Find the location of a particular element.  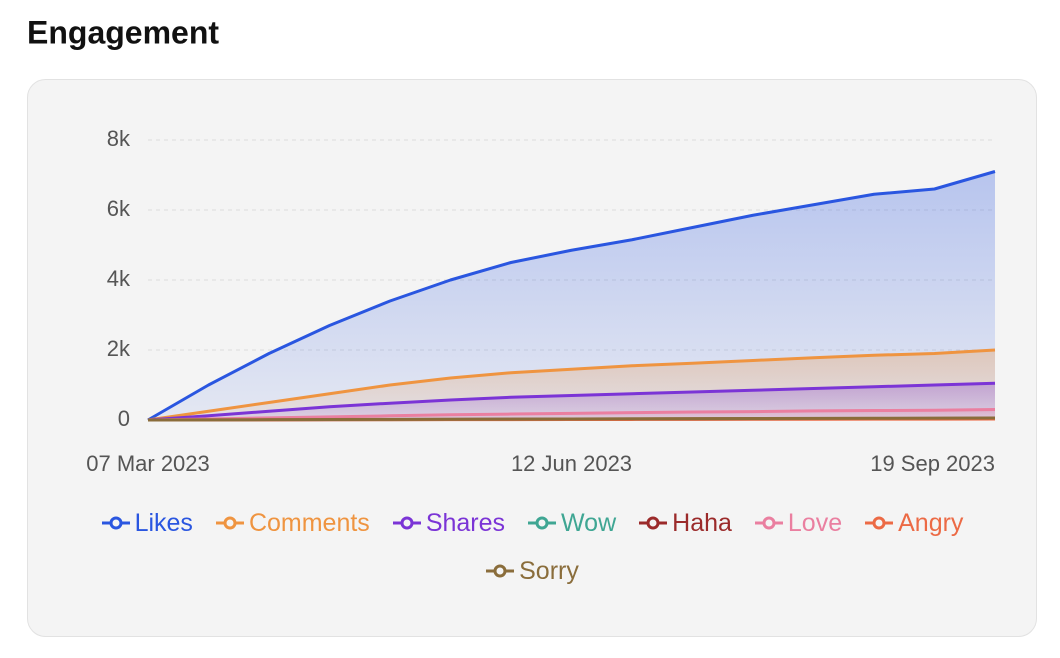

legend: Likes Comments Shares Wow Haha Love Angry Sorry is located at coordinates (532, 547).